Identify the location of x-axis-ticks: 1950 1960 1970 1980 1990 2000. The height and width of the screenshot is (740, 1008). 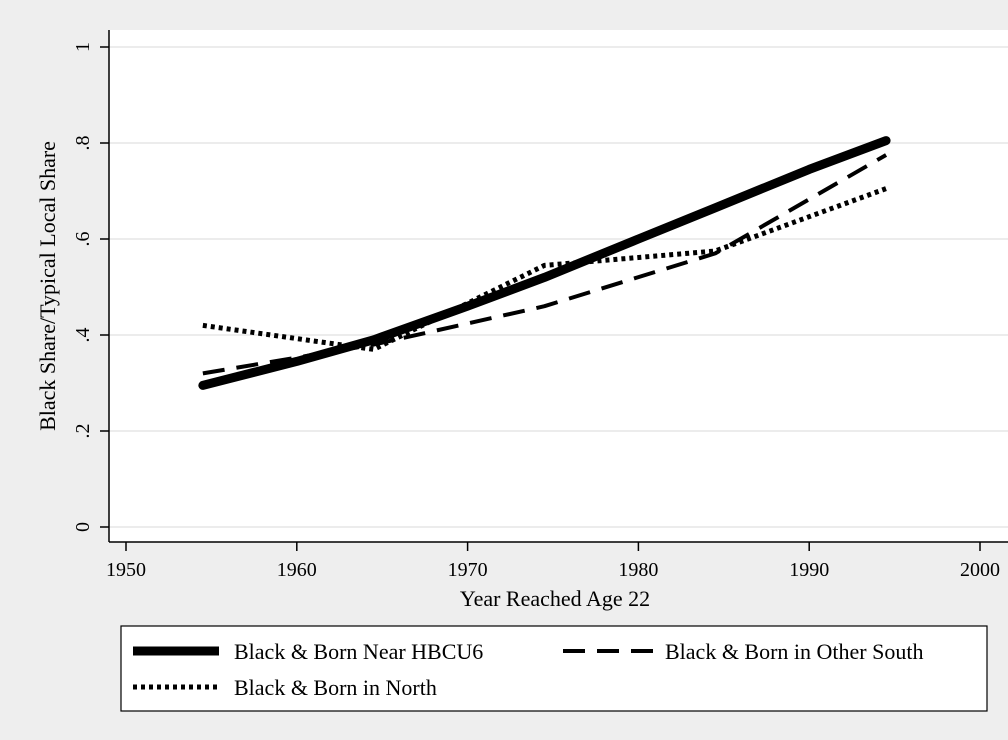
(553, 561).